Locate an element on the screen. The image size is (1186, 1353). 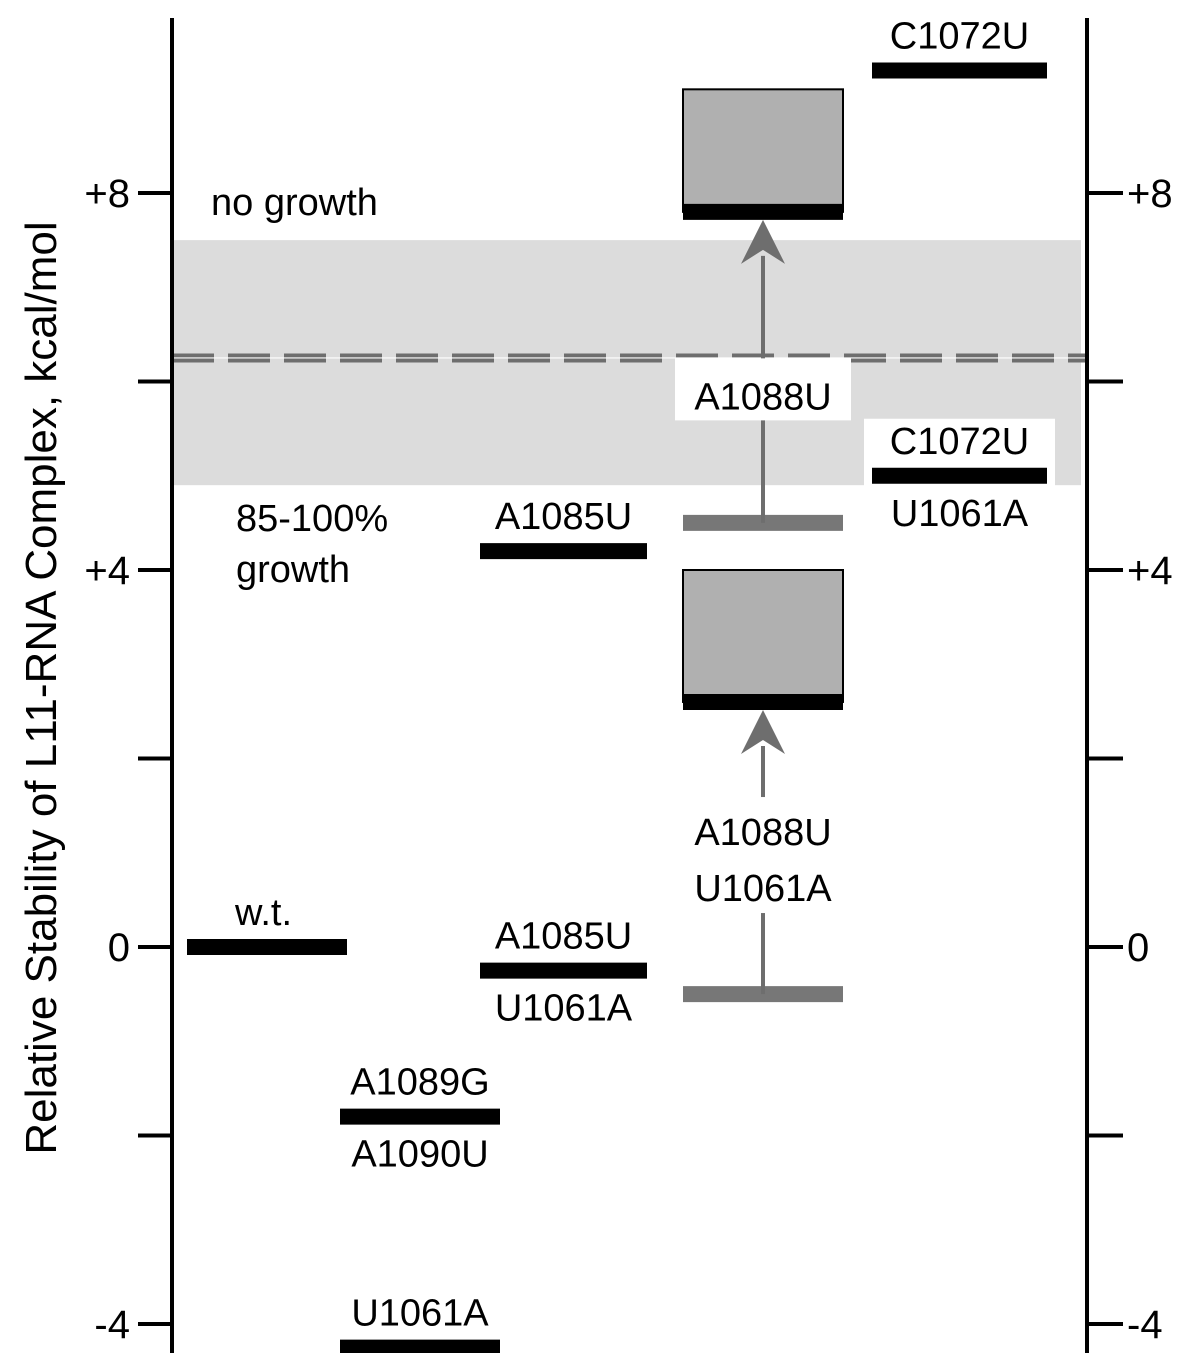
right-tick-label: -4 is located at coordinates (1145, 1325).